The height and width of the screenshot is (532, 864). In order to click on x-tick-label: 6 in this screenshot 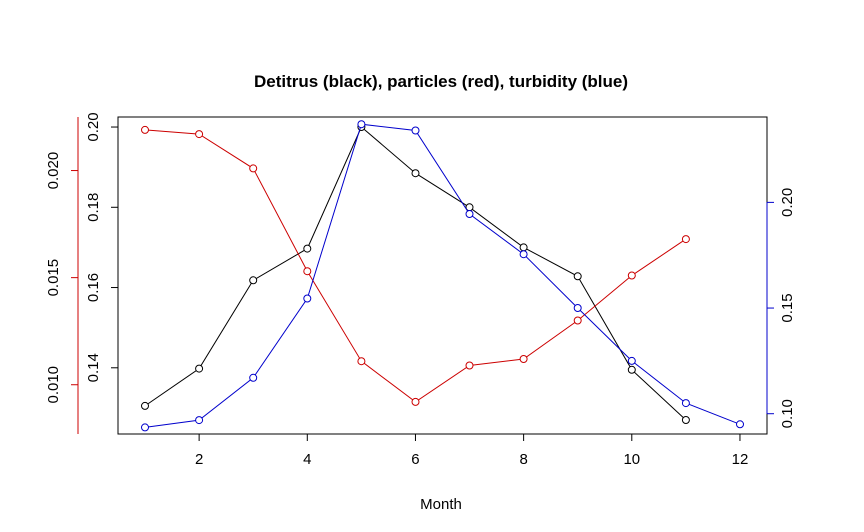, I will do `click(415, 459)`.